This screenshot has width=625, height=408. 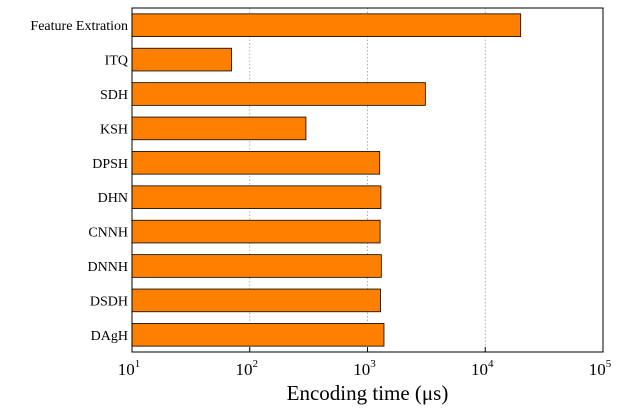 What do you see at coordinates (109, 336) in the screenshot?
I see `category-label: DAgH` at bounding box center [109, 336].